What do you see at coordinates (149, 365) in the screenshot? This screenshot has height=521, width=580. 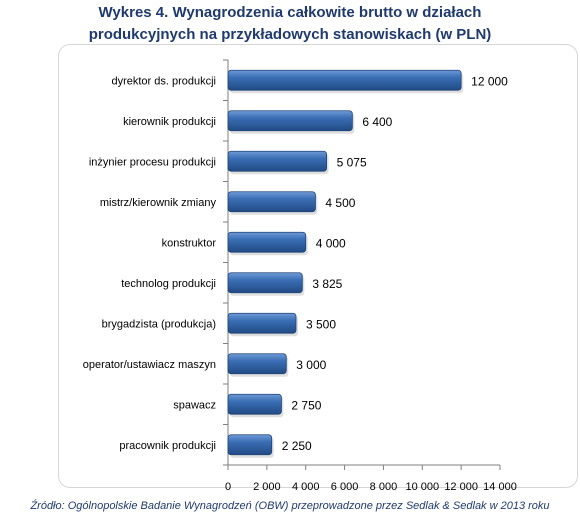 I see `category-label: operator/ustawiacz maszyn` at bounding box center [149, 365].